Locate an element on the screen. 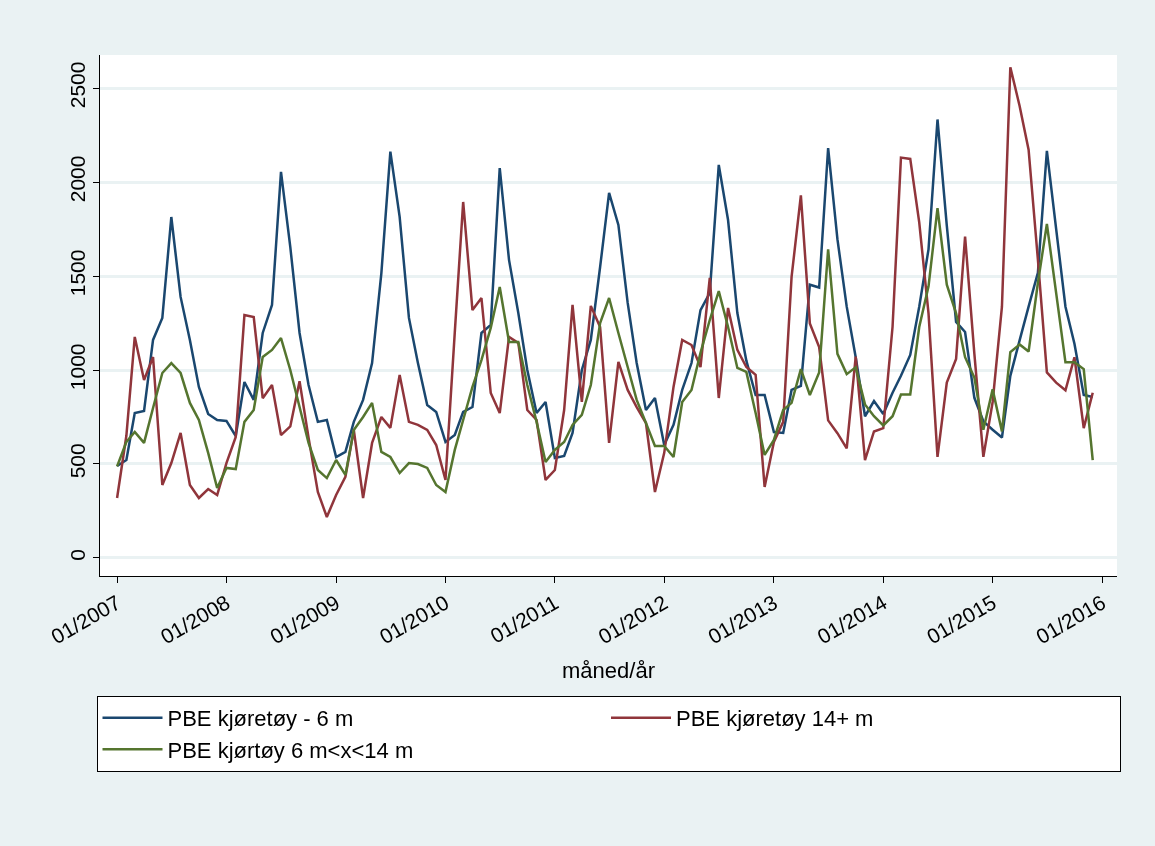 The image size is (1155, 846). y-tick-label: 2000 is located at coordinates (77, 179).